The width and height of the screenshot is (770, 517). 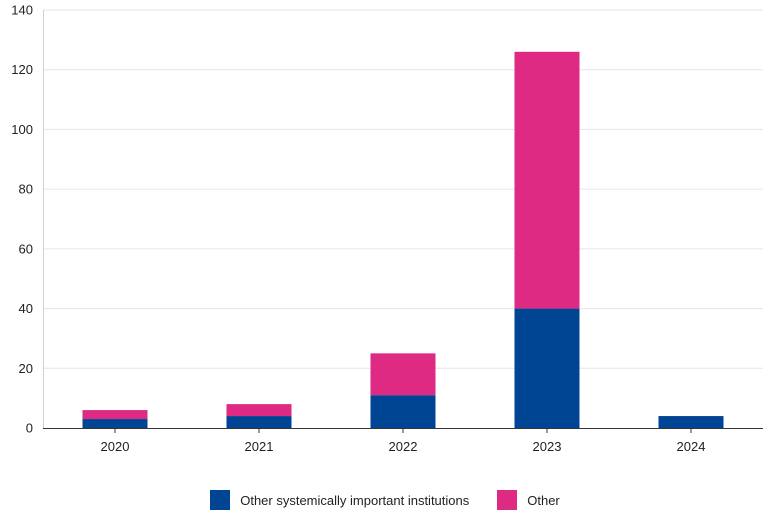 I want to click on bar-other-2023, so click(x=547, y=180).